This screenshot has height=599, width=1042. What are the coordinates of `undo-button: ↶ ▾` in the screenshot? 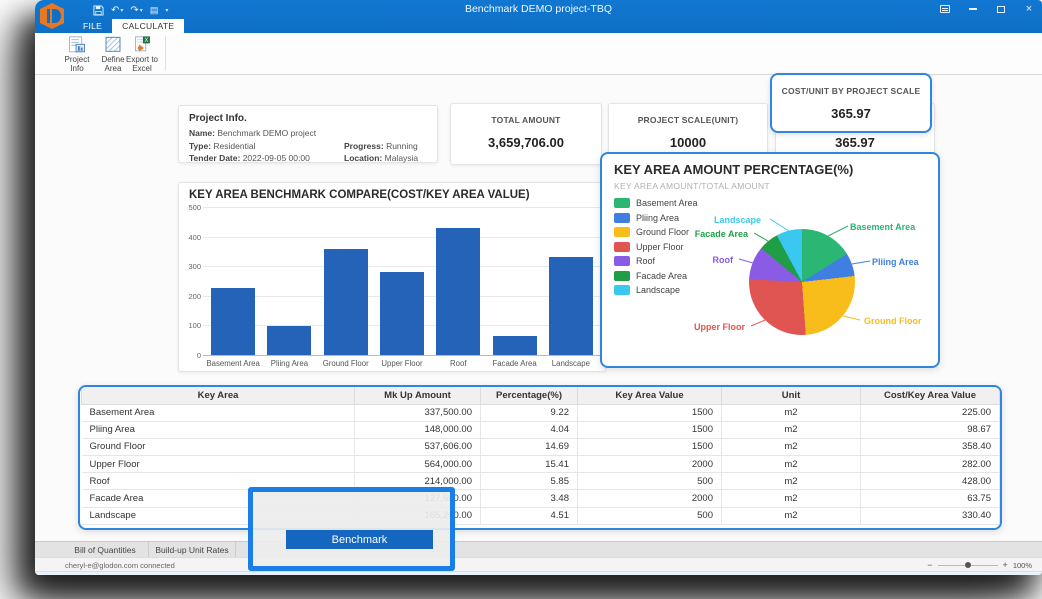 It's located at (117, 10).